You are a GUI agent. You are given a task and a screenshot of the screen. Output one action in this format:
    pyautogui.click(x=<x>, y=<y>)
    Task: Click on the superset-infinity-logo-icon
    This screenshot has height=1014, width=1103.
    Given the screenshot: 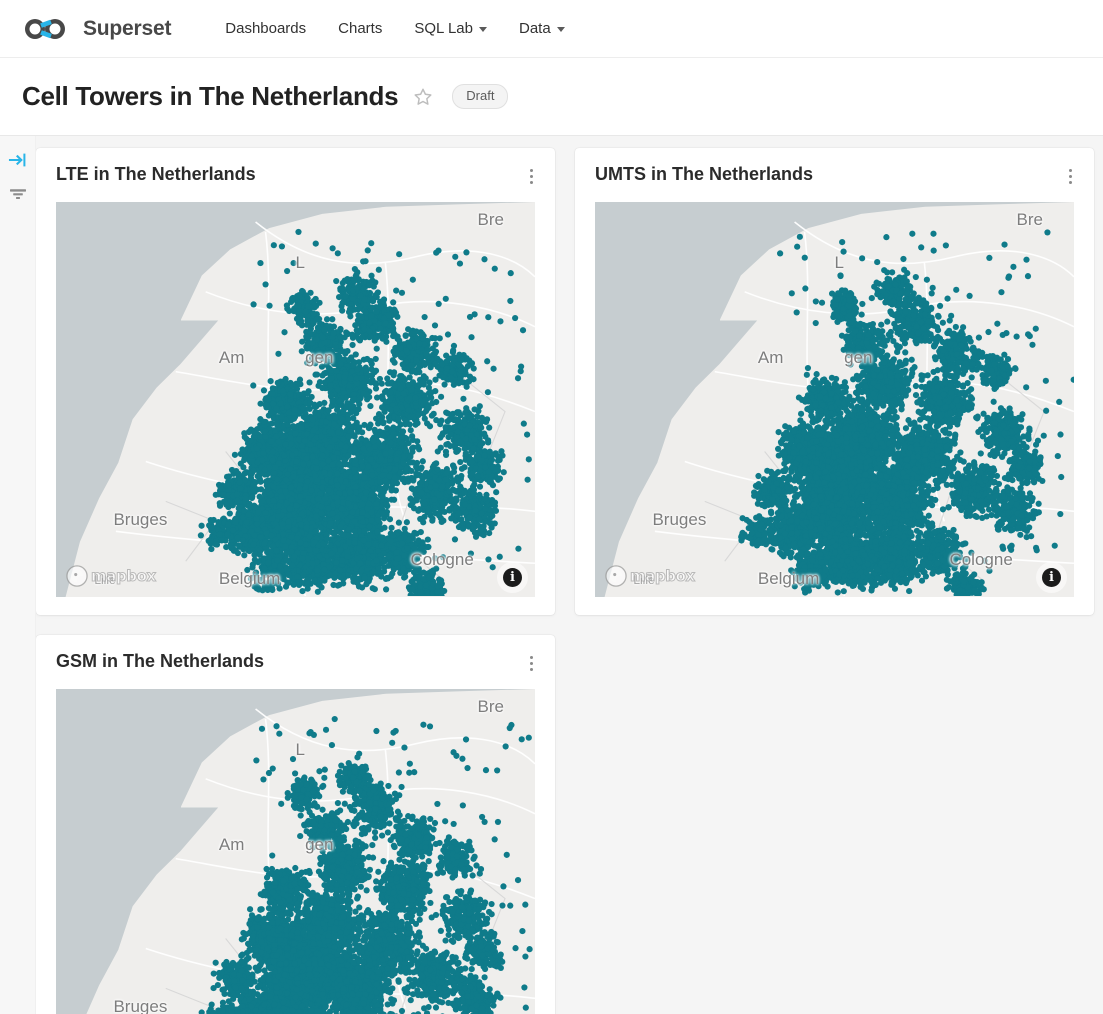 What is the action you would take?
    pyautogui.click(x=48, y=29)
    